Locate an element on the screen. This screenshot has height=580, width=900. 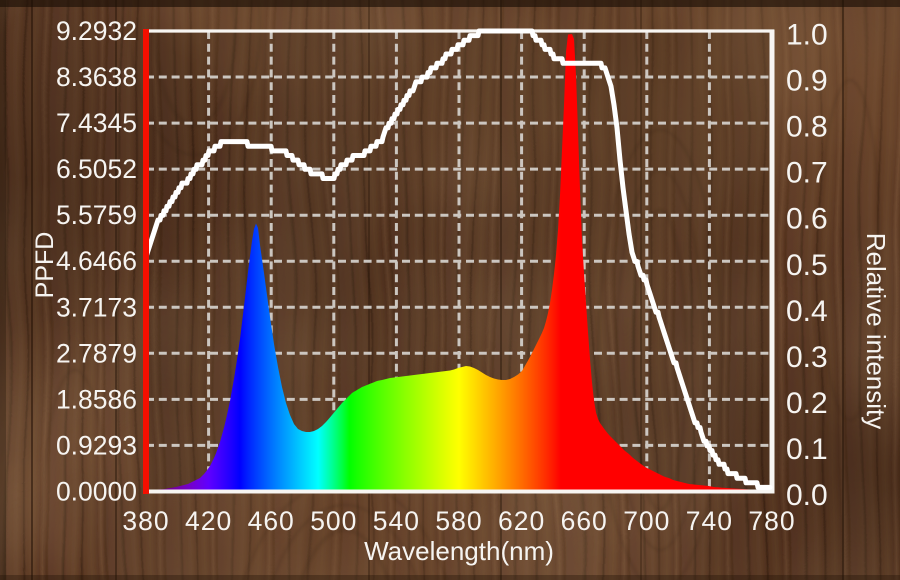
svg-text: 1.8586 is located at coordinates (96, 399).